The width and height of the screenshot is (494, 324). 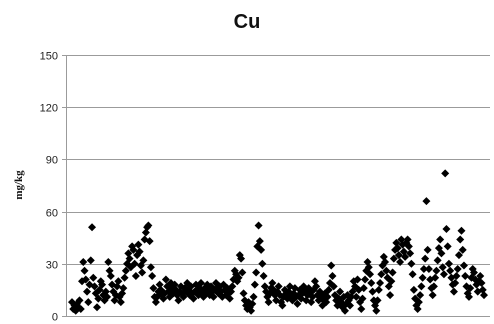 What do you see at coordinates (52, 214) in the screenshot?
I see `y-tick-label-60: 60` at bounding box center [52, 214].